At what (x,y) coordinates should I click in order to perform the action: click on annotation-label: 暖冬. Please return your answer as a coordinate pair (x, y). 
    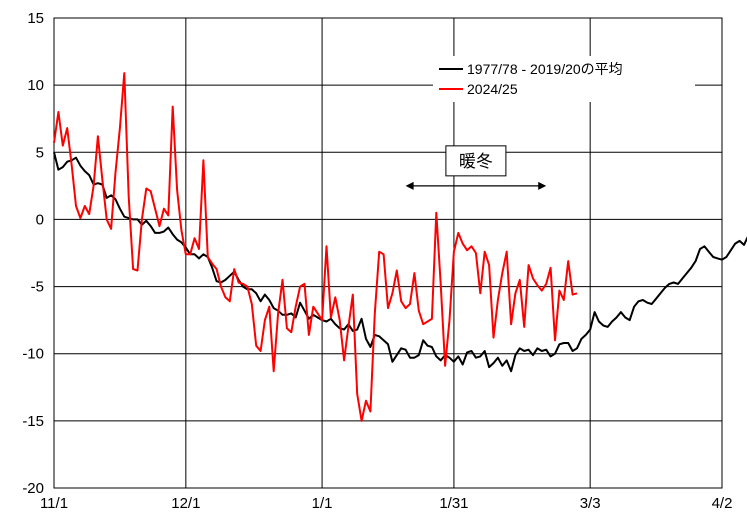
    Looking at the image, I should click on (476, 162).